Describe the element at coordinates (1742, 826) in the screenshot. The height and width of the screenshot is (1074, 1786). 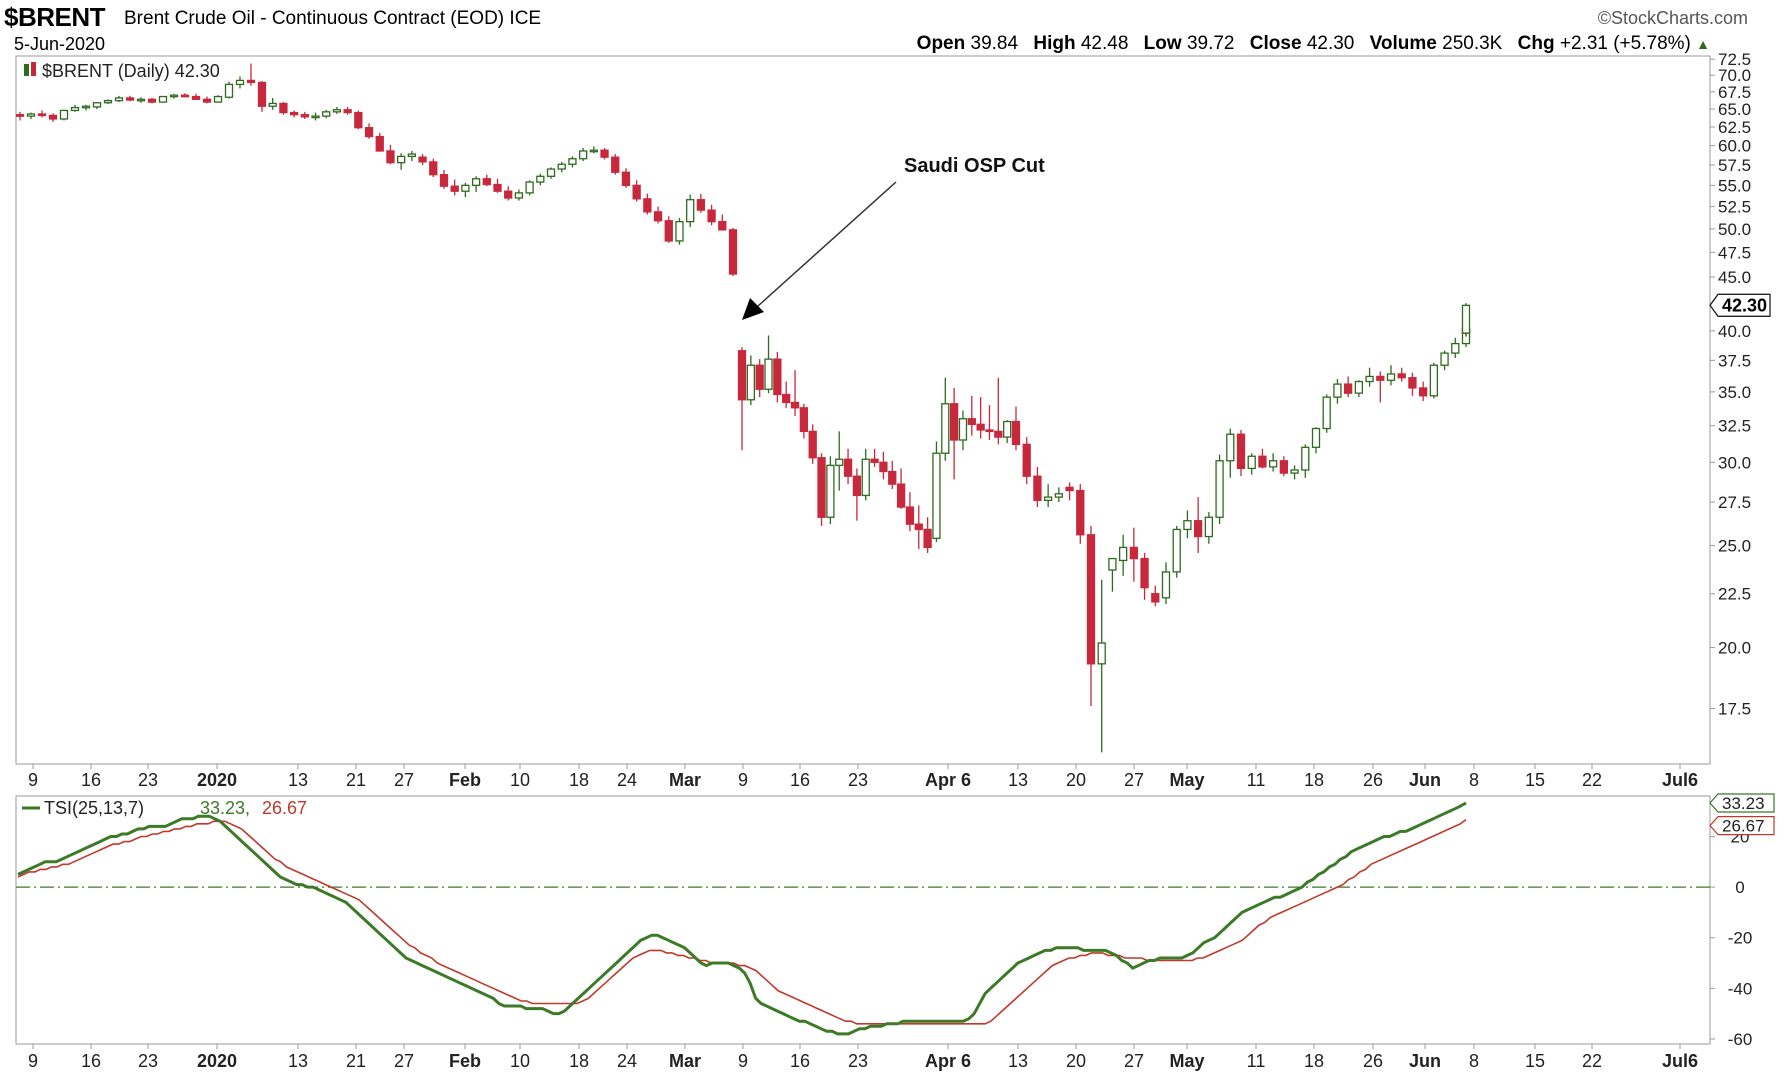
I see `signal-value-tag: 26.67` at that location.